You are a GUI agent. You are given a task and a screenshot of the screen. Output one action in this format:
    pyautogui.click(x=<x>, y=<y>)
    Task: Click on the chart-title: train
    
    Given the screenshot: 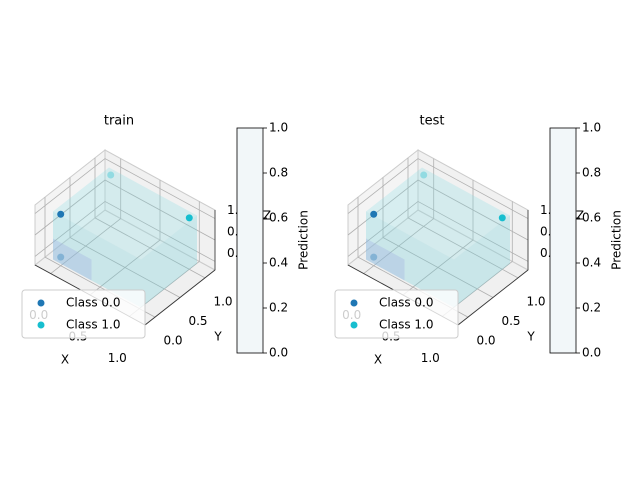 What is the action you would take?
    pyautogui.click(x=119, y=121)
    